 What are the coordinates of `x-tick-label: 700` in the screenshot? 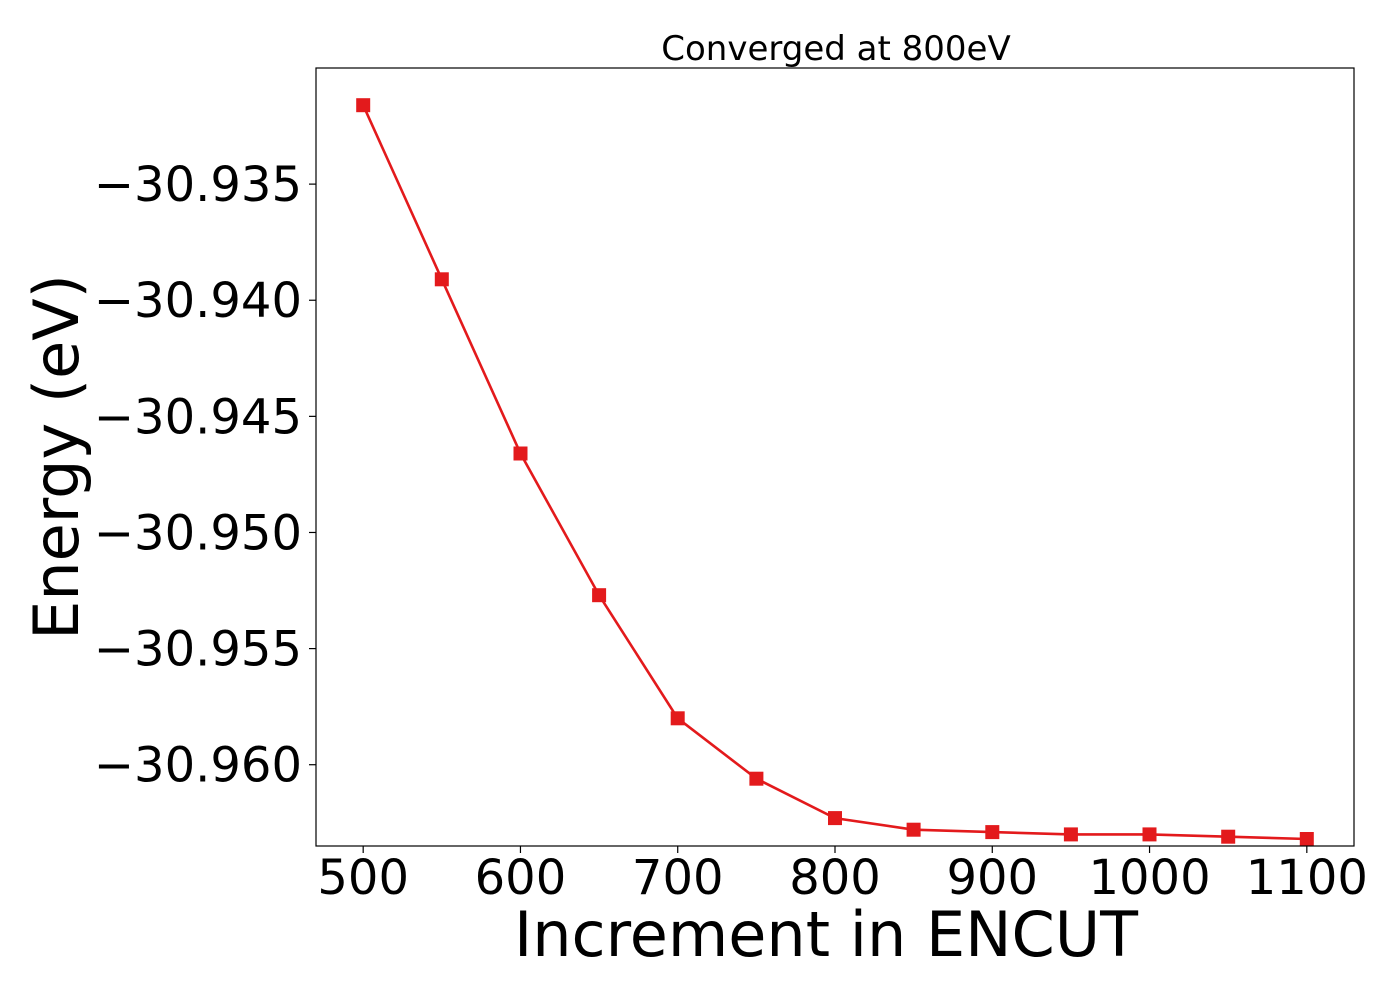 It's located at (678, 878).